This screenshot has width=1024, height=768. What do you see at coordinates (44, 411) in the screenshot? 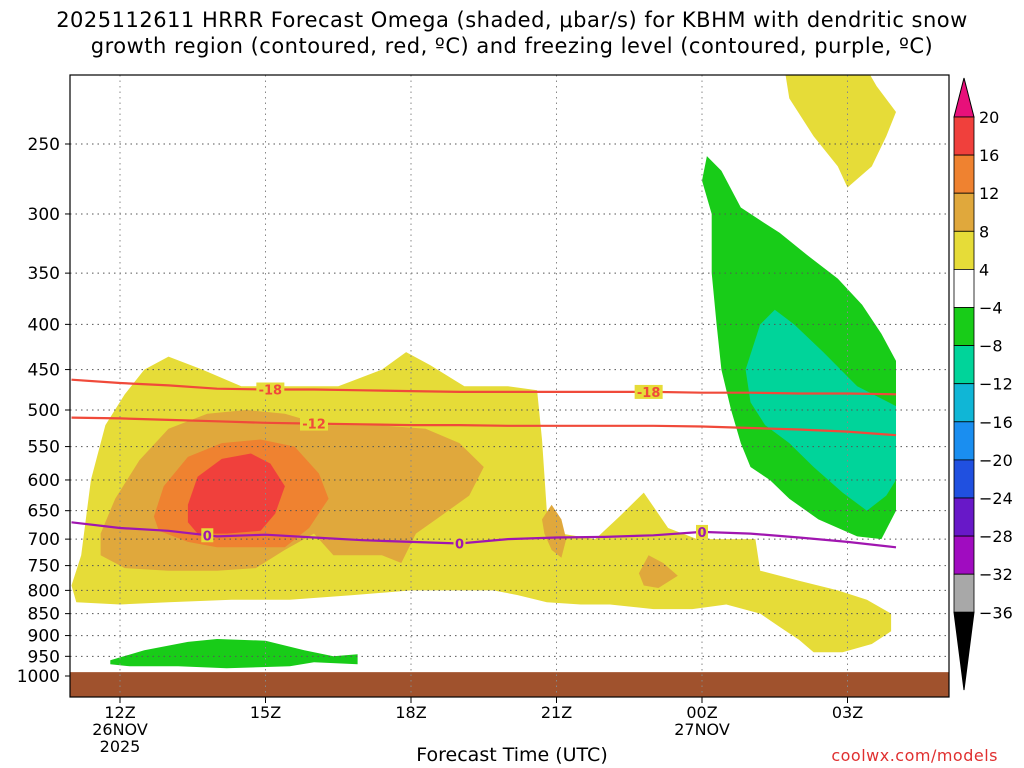
I see `y-tick-label-500: 500` at bounding box center [44, 411].